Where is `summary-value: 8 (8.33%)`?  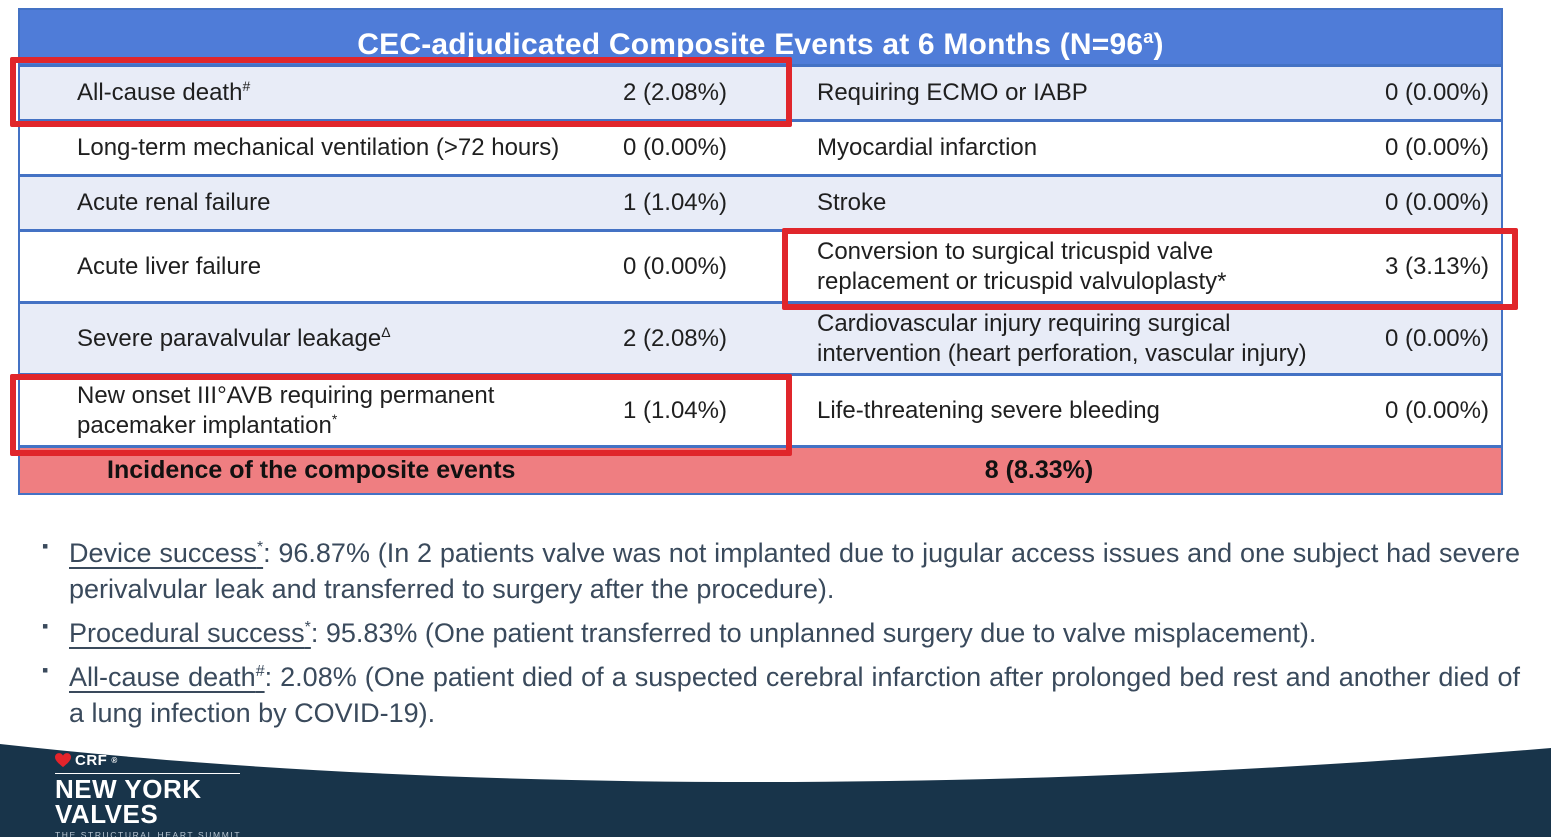 summary-value: 8 (8.33%) is located at coordinates (1039, 470).